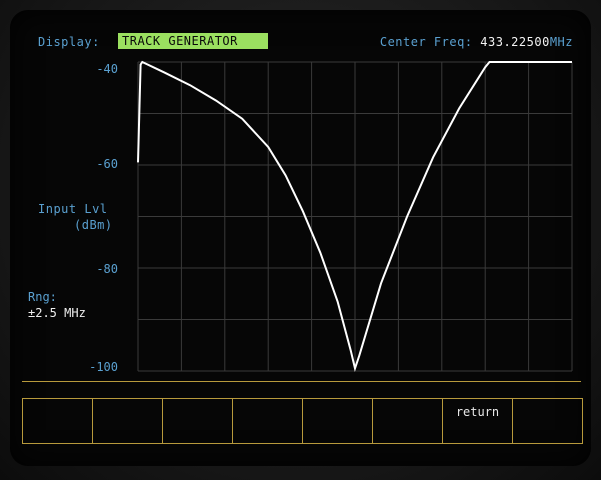 The height and width of the screenshot is (480, 601). I want to click on center-frequency: Center Freq: 433.22500MHz, so click(476, 42).